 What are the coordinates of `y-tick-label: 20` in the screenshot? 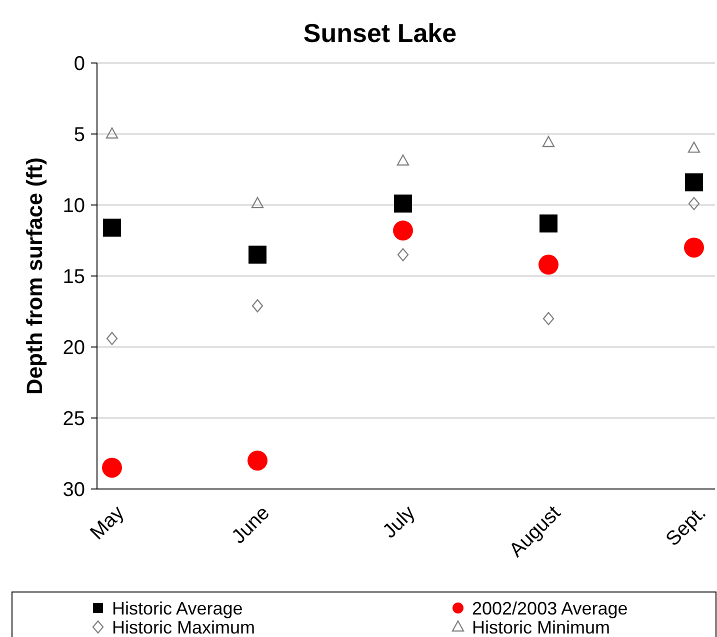 It's located at (73, 348).